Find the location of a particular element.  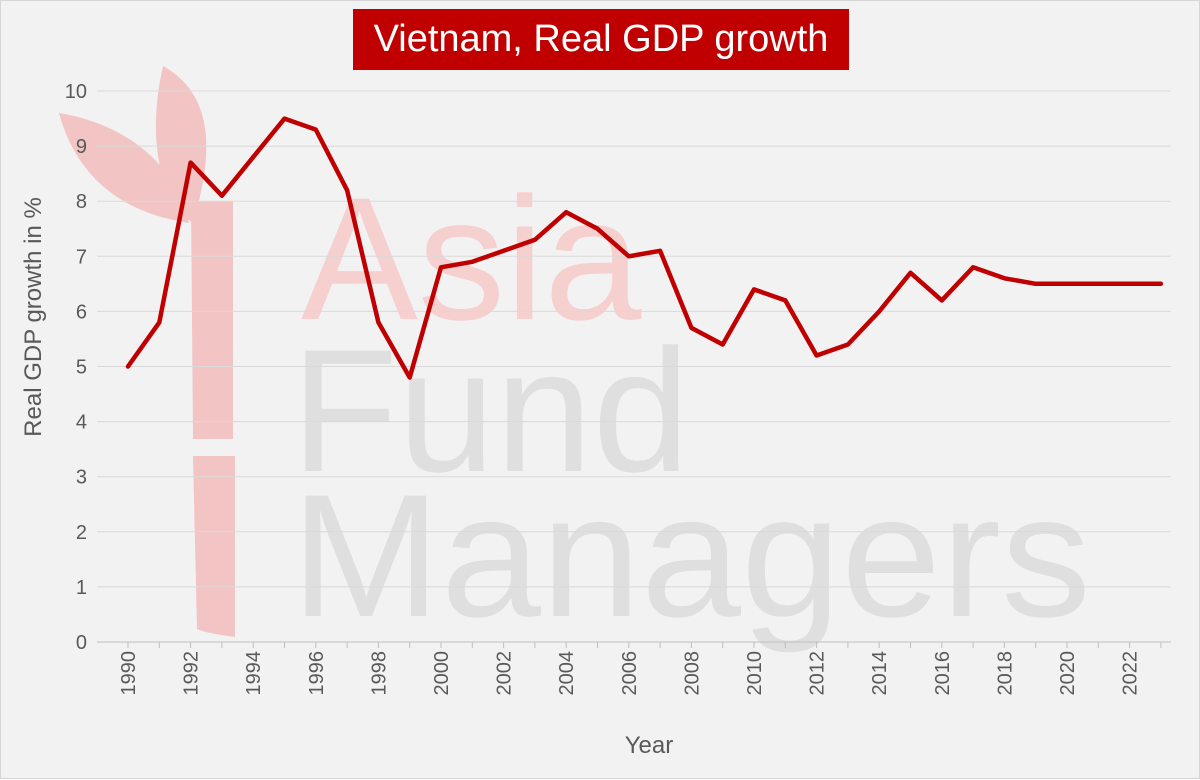

y-tick-label: 9 is located at coordinates (81, 147).